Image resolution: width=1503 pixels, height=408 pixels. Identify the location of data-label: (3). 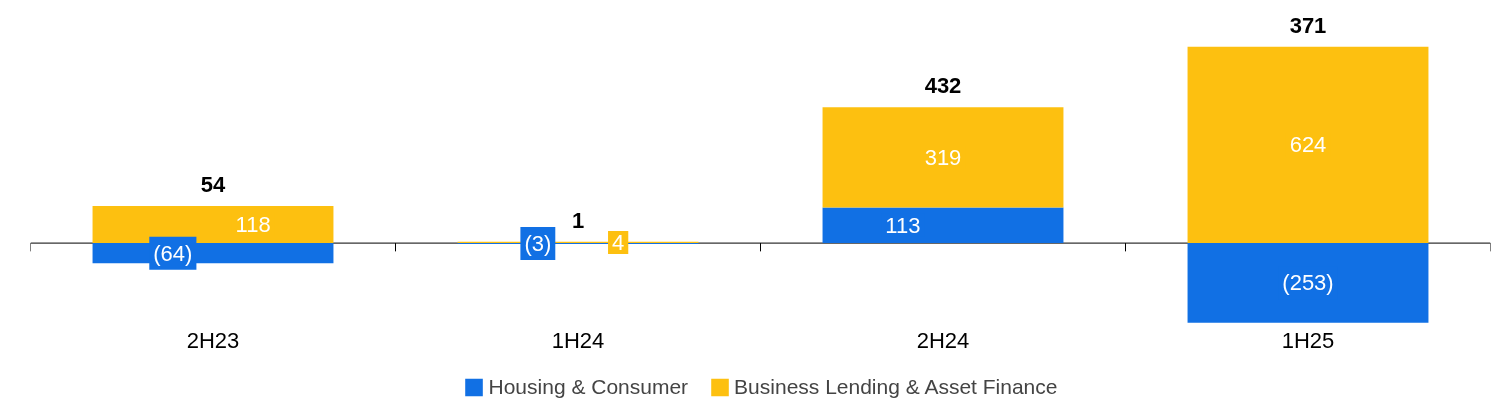
(538, 244).